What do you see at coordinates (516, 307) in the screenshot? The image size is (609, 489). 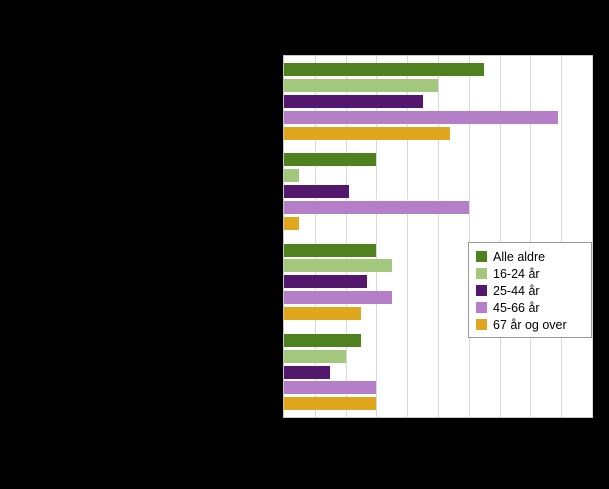 I see `legend-label: 45-66 år` at bounding box center [516, 307].